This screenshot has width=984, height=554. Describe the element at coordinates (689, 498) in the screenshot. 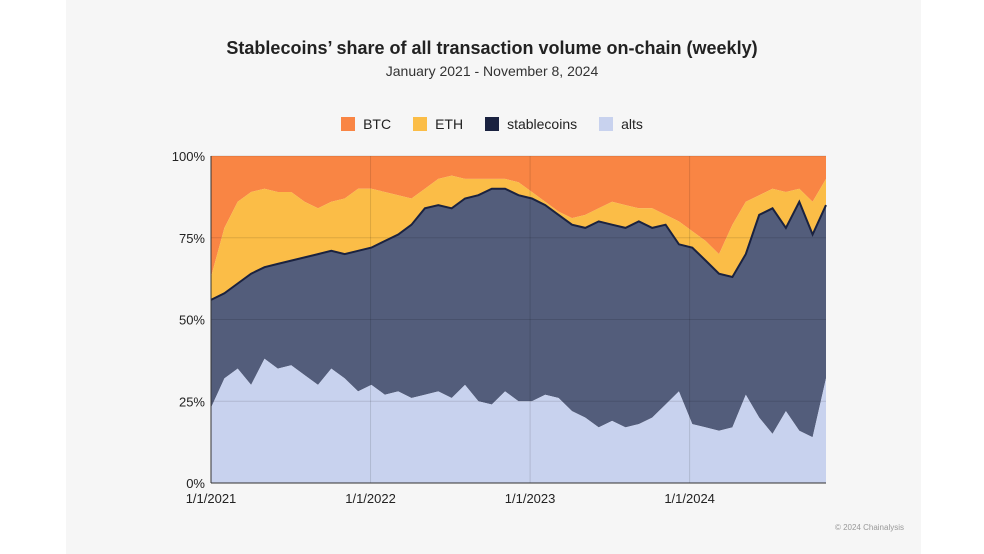

I see `x-tick-label: 1/1/2024` at that location.